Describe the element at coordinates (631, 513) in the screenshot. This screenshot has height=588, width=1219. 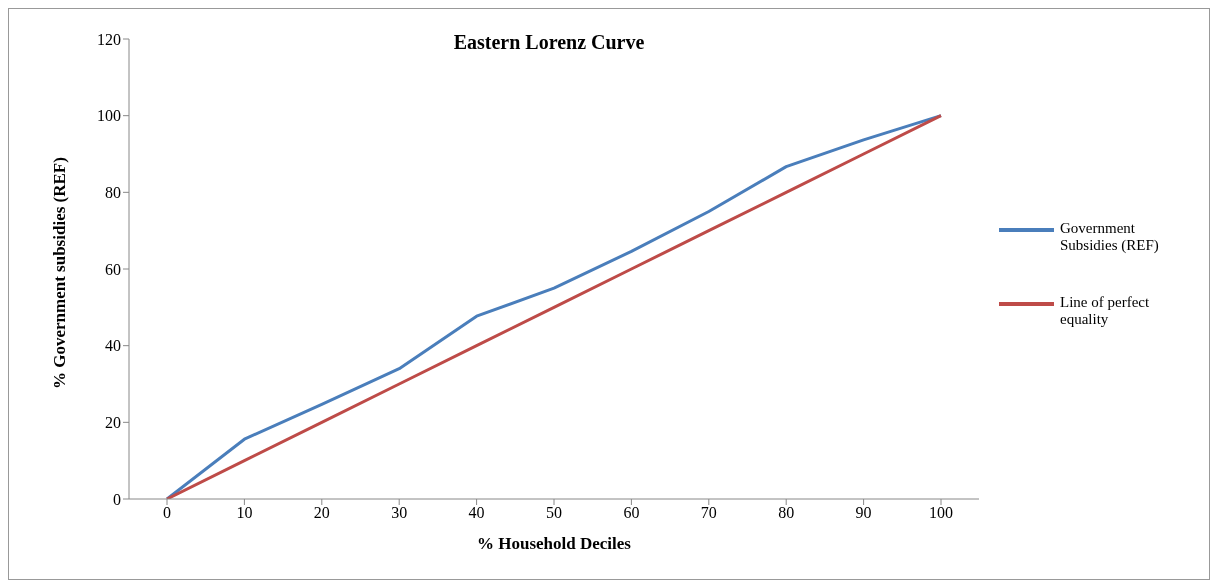
I see `x-tick-label: 60` at that location.